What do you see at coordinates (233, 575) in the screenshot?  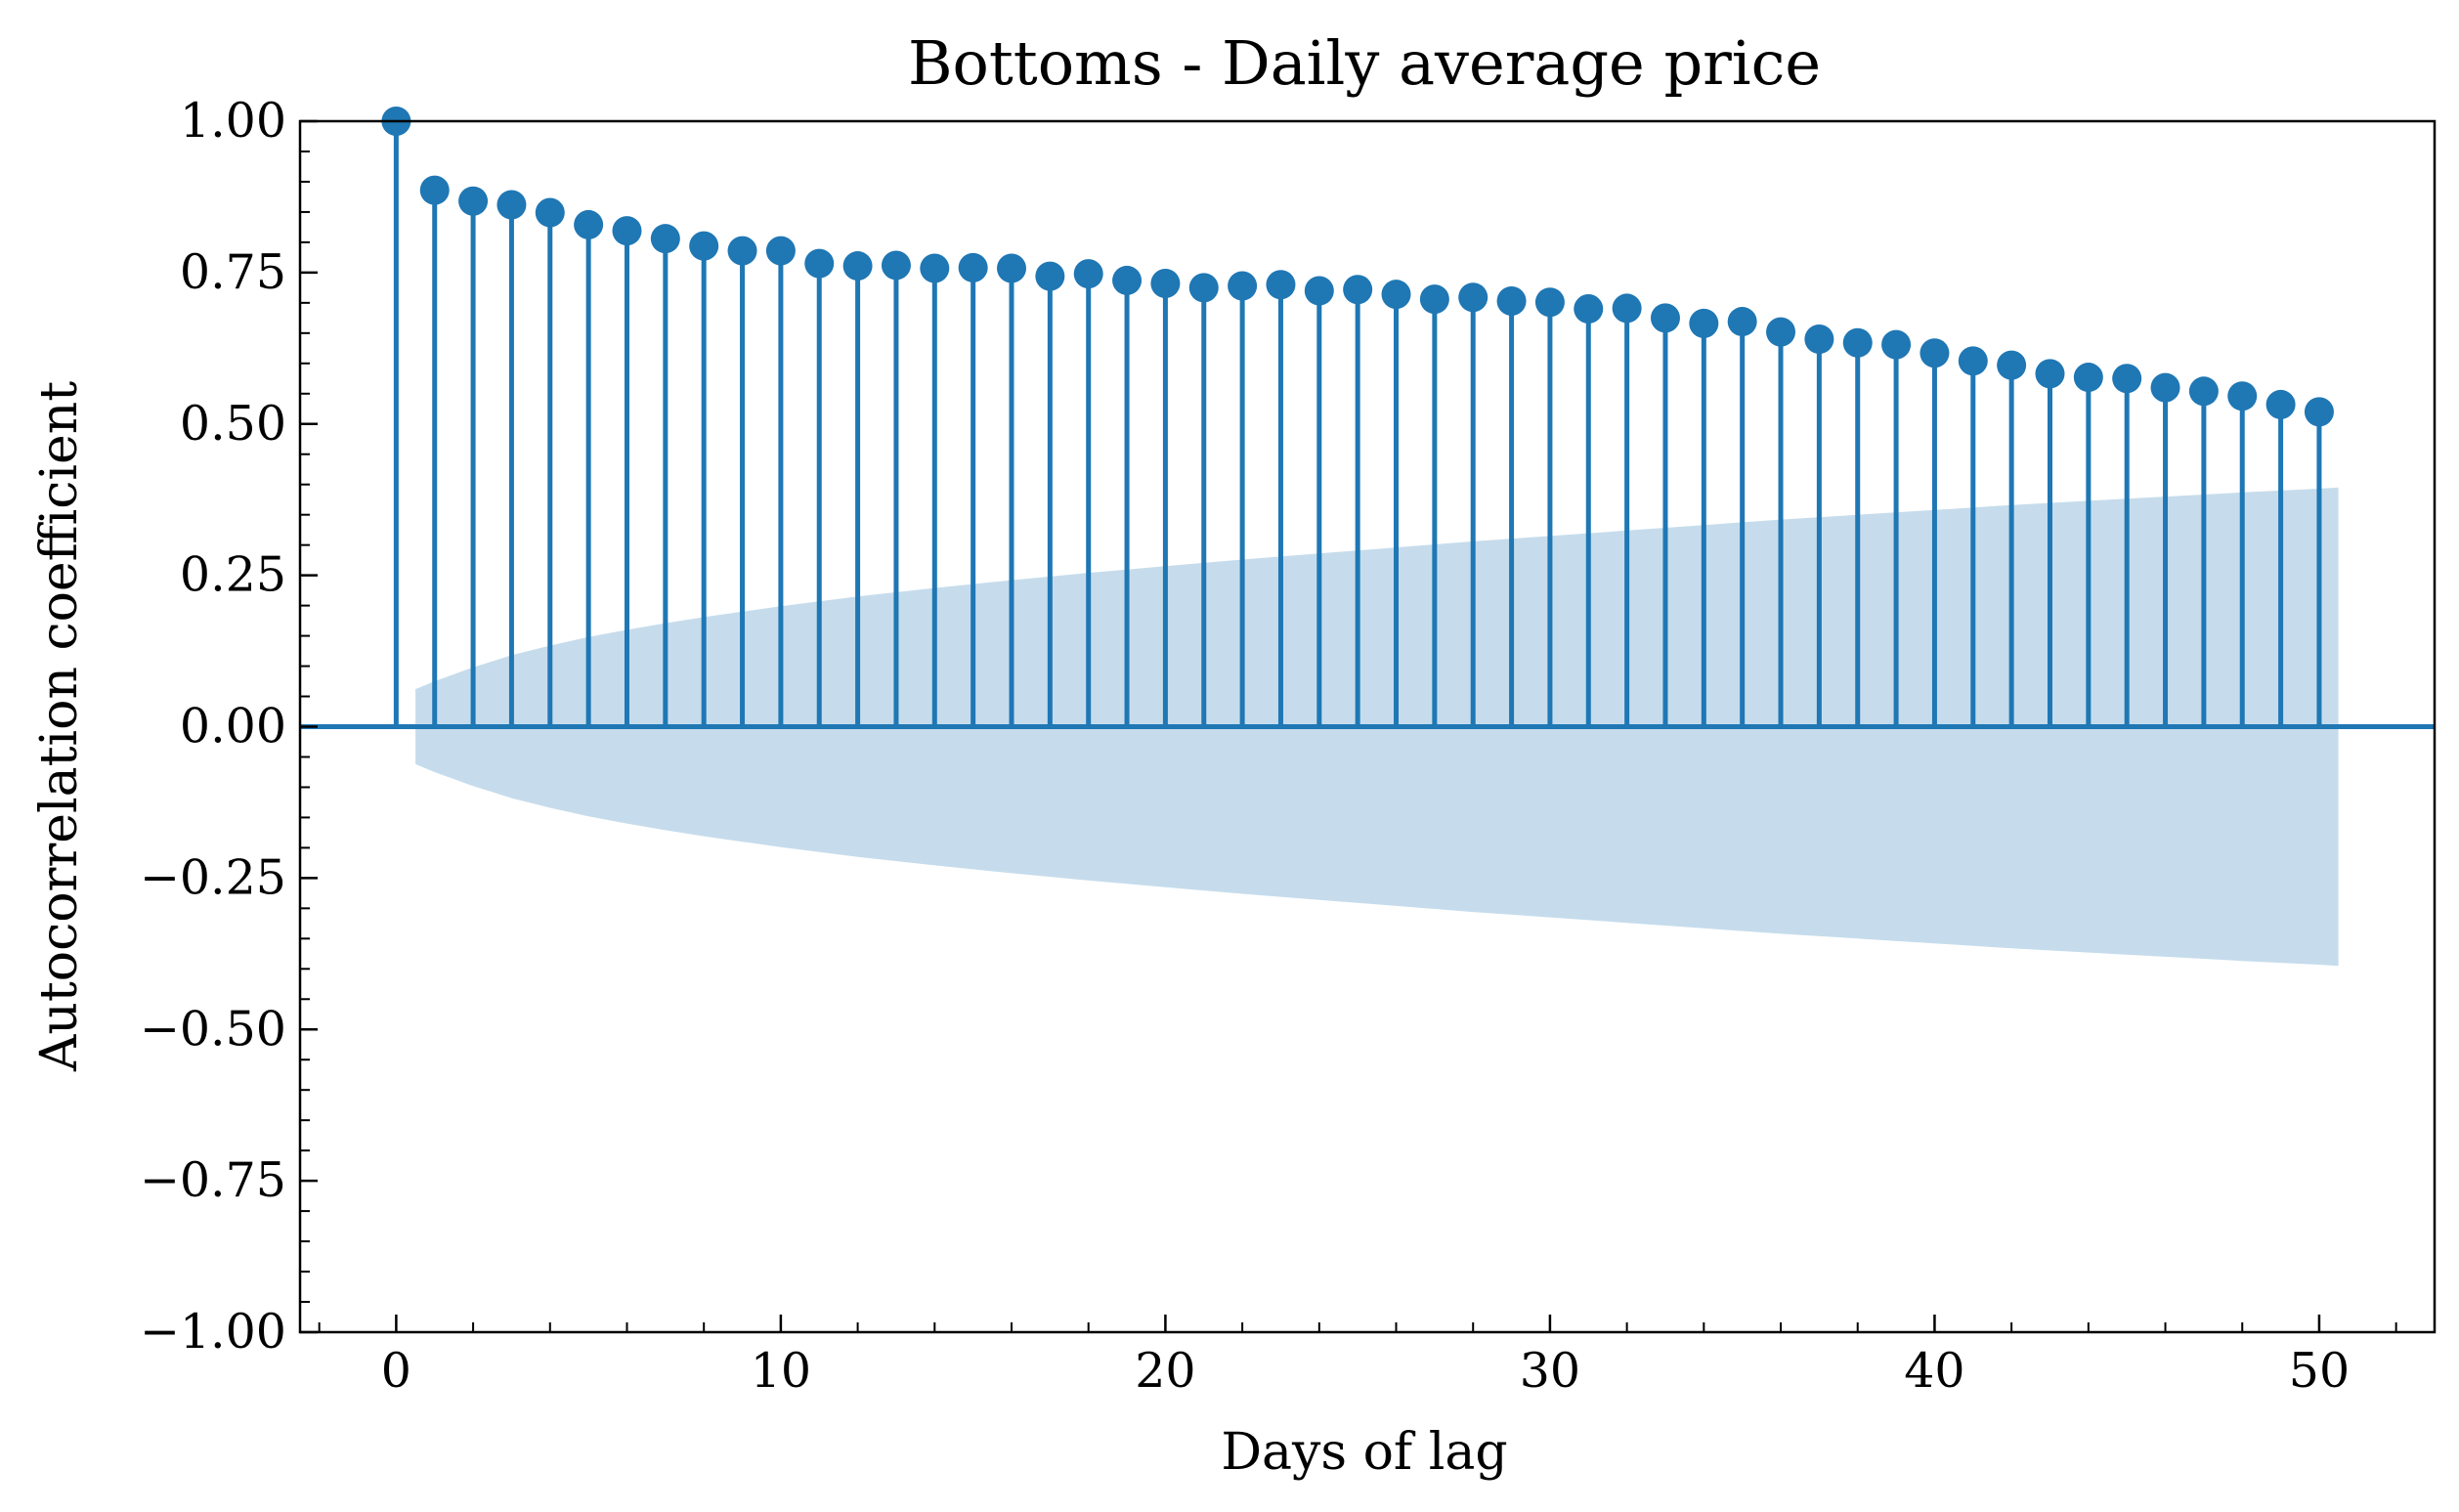 I see `y-tick-label: 0.25` at bounding box center [233, 575].